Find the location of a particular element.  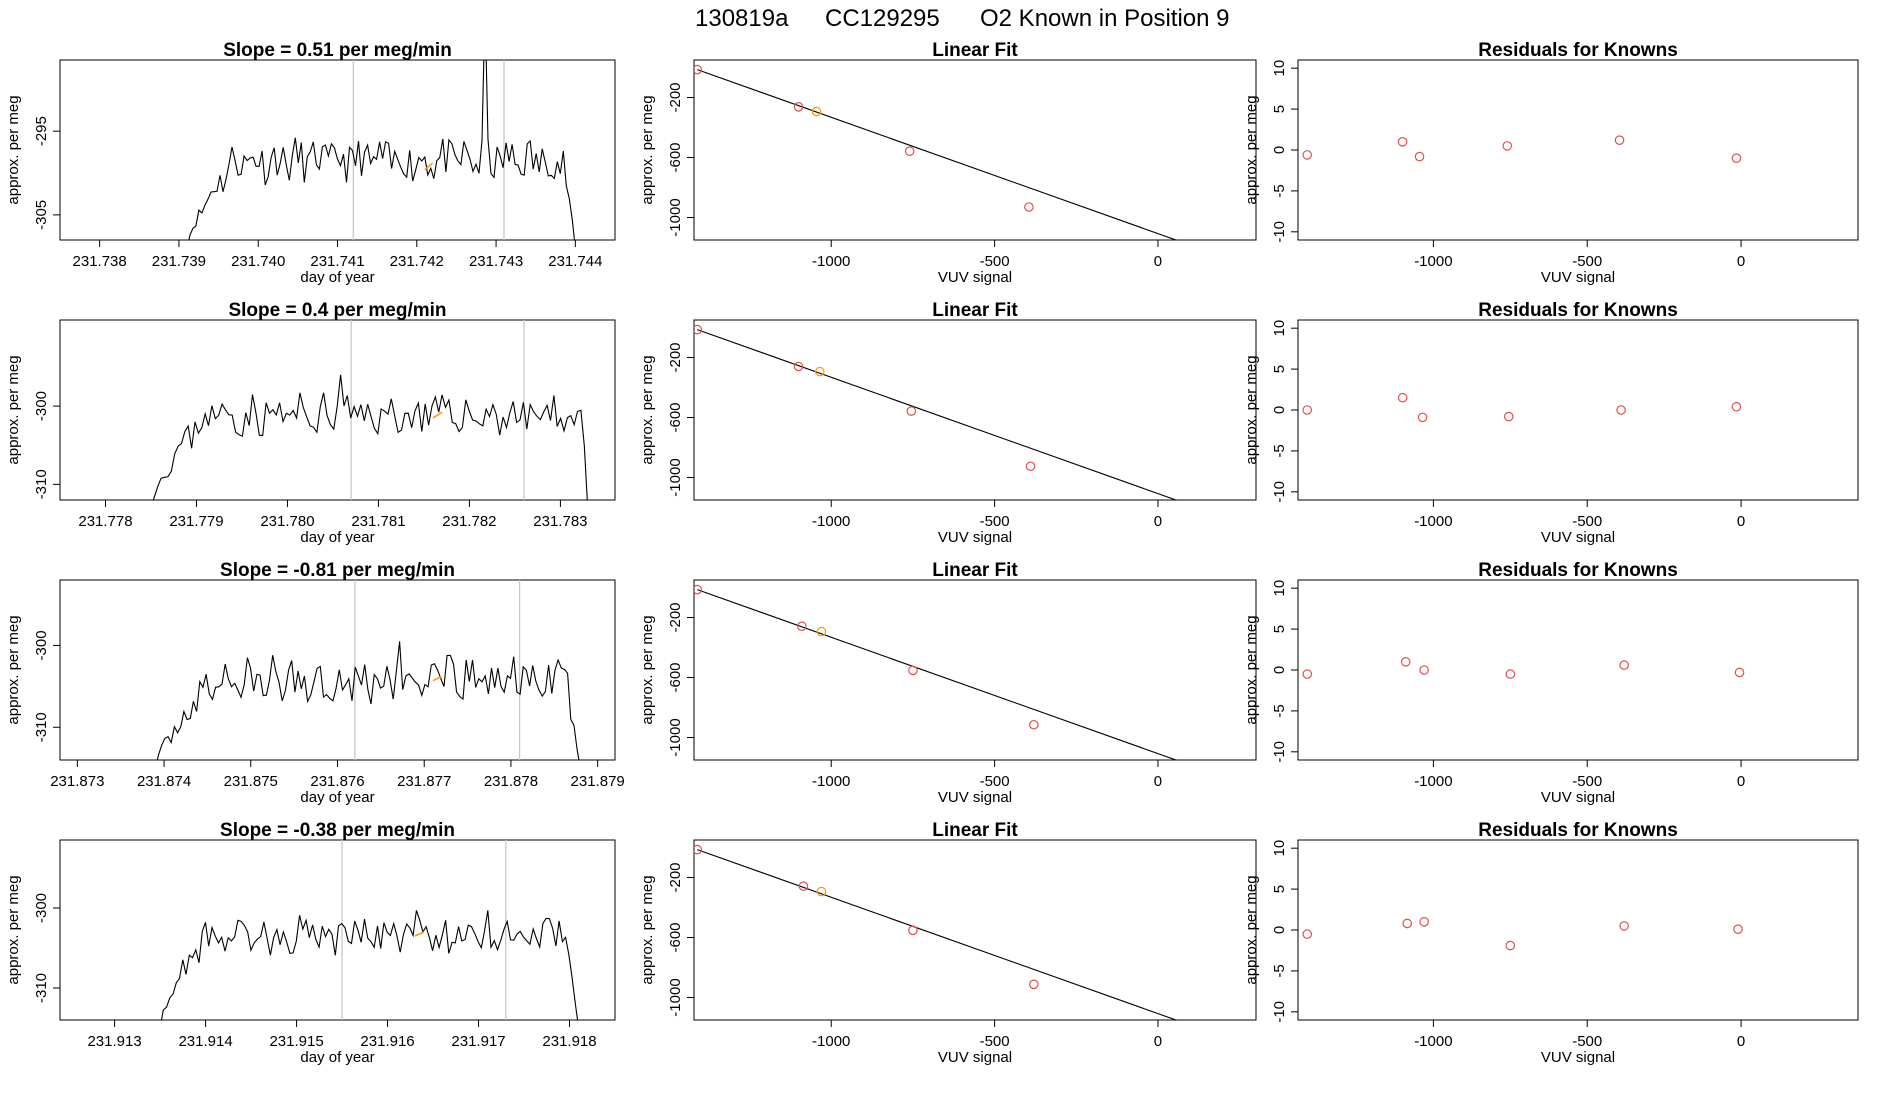

x-tick-label: 231.739 is located at coordinates (179, 261).